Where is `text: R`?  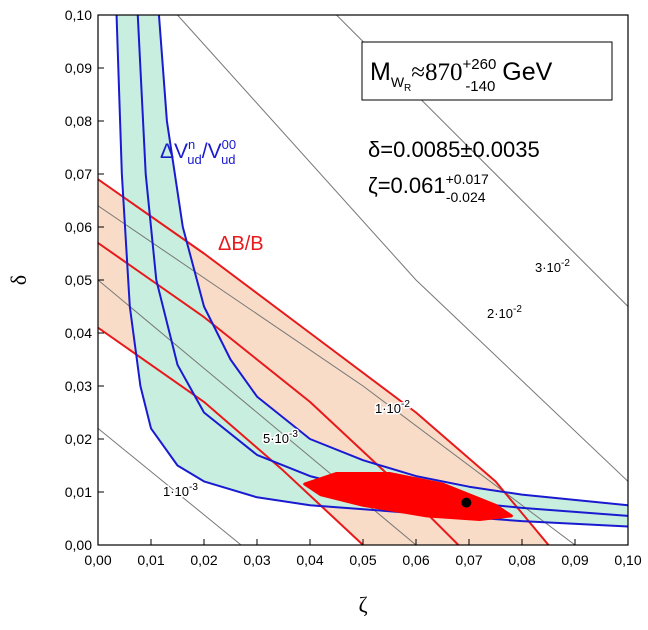
text: R is located at coordinates (407, 88).